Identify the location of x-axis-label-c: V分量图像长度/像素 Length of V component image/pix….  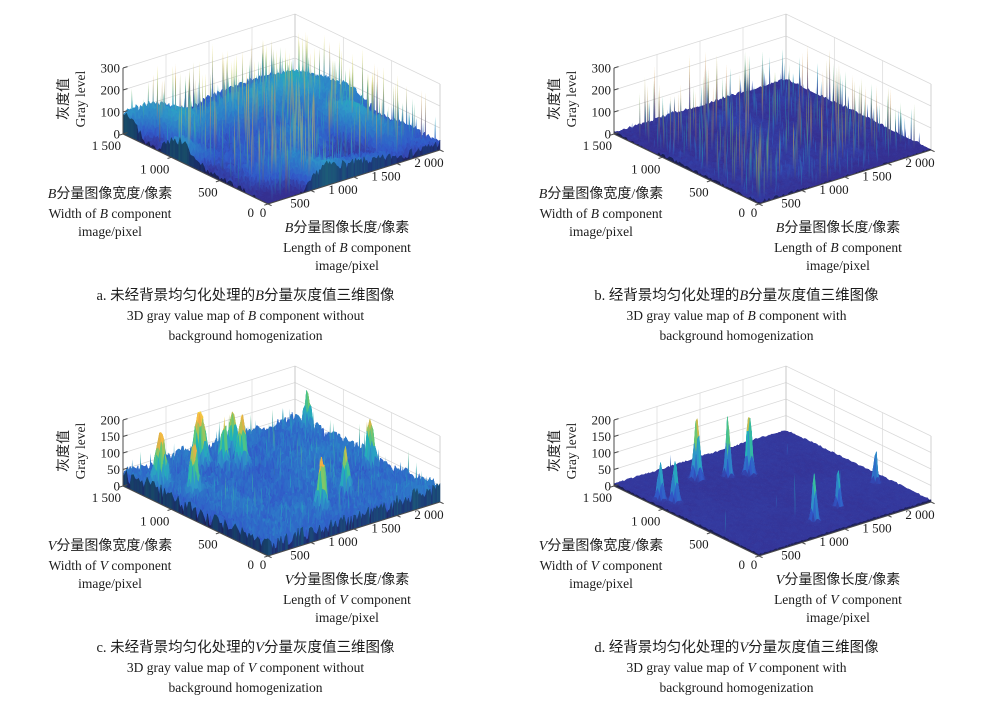
(347, 600).